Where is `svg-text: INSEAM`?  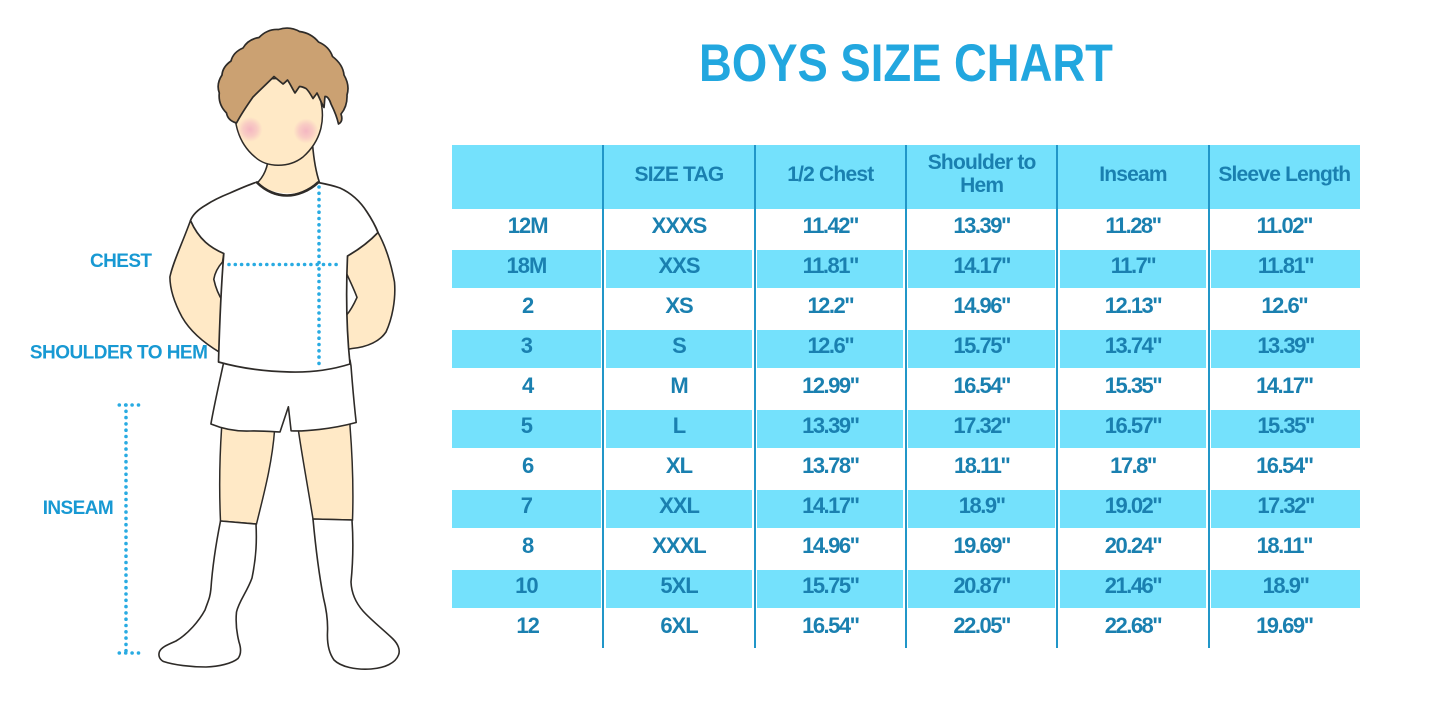 svg-text: INSEAM is located at coordinates (78, 508).